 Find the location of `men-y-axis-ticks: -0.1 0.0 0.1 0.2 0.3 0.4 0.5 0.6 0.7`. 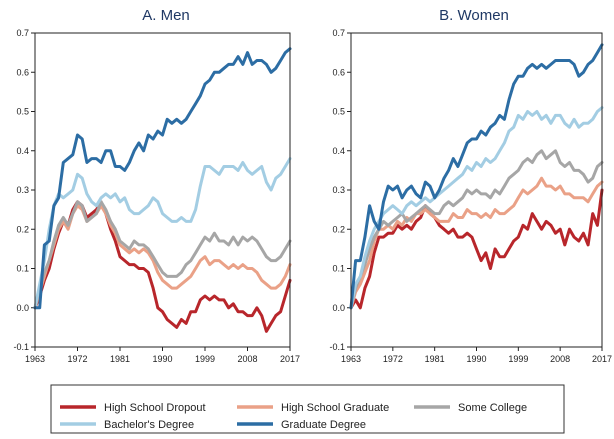

men-y-axis-ticks: -0.1 0.0 0.1 0.2 0.3 0.4 0.5 0.6 0.7 is located at coordinates (24, 190).